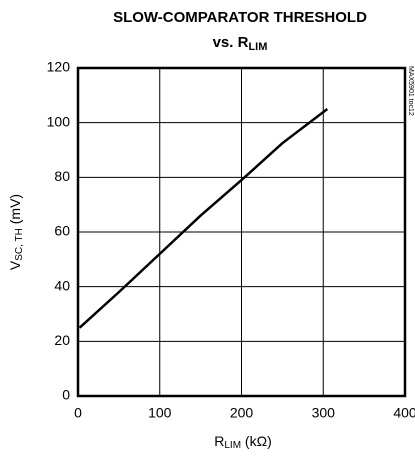 Image resolution: width=415 pixels, height=459 pixels. I want to click on x-tick-label: 400, so click(404, 413).